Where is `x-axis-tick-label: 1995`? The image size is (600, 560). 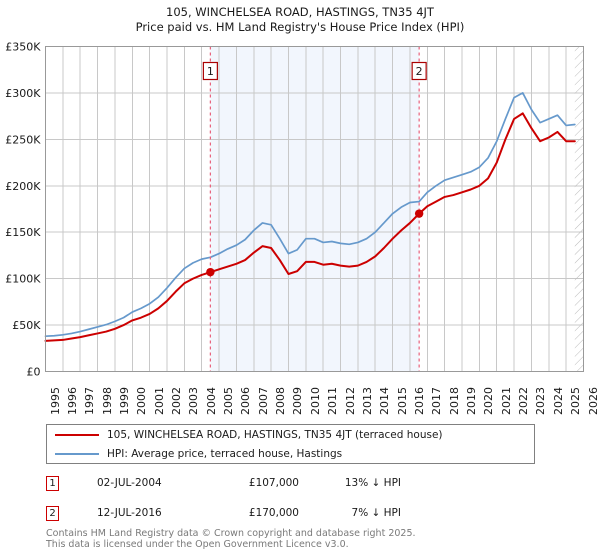
x-axis-tick-label: 1995 is located at coordinates (55, 401).